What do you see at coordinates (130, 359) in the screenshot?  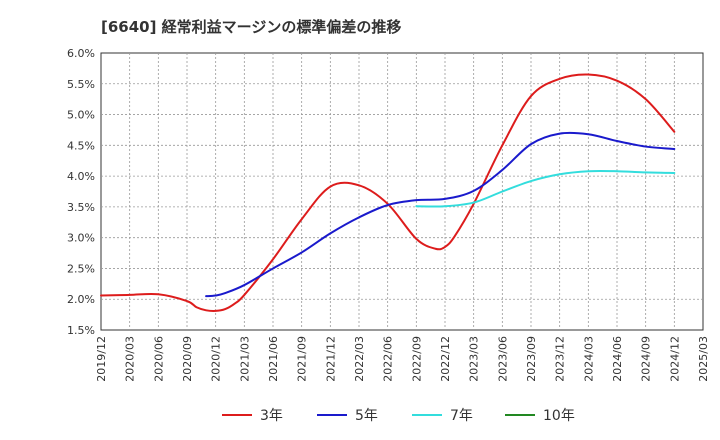 I see `x-tick-label: 2020/03` at bounding box center [130, 359].